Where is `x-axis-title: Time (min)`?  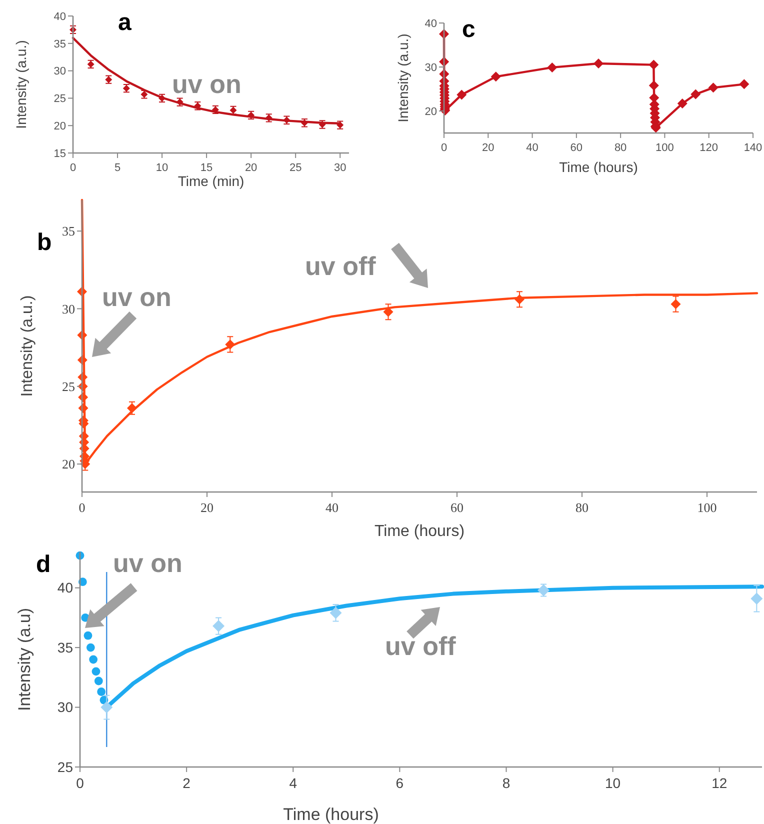
x-axis-title: Time (min) is located at coordinates (211, 181).